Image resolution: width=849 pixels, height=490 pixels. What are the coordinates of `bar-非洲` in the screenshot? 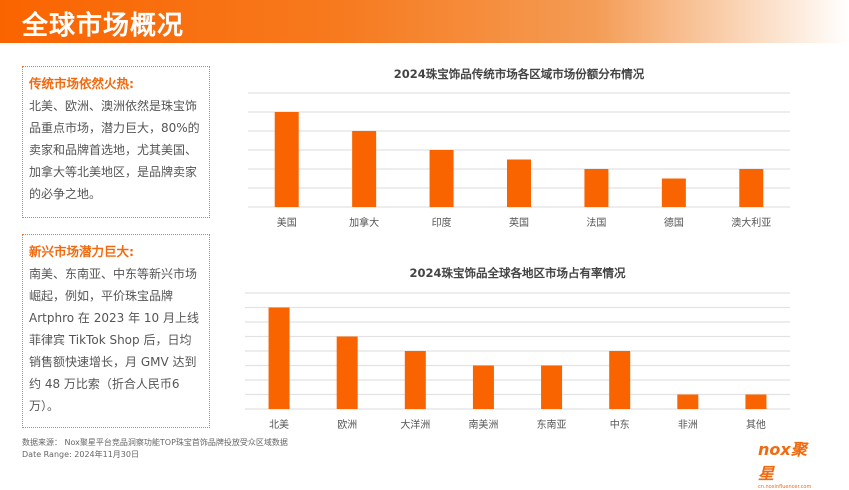 It's located at (688, 401).